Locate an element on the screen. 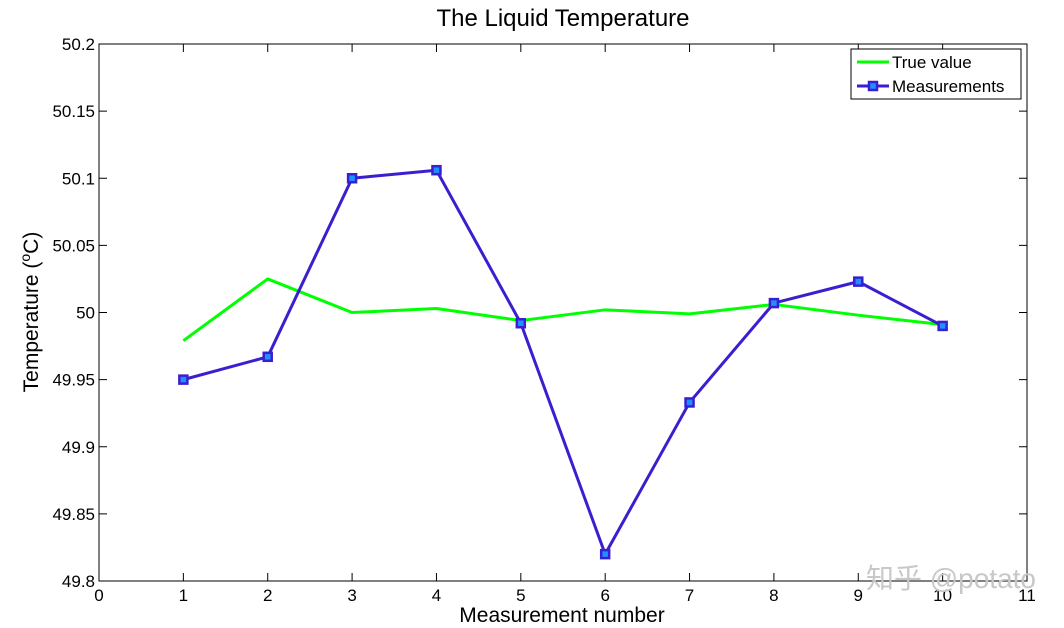 The image size is (1064, 628). watermark: 知乎 @potato is located at coordinates (951, 578).